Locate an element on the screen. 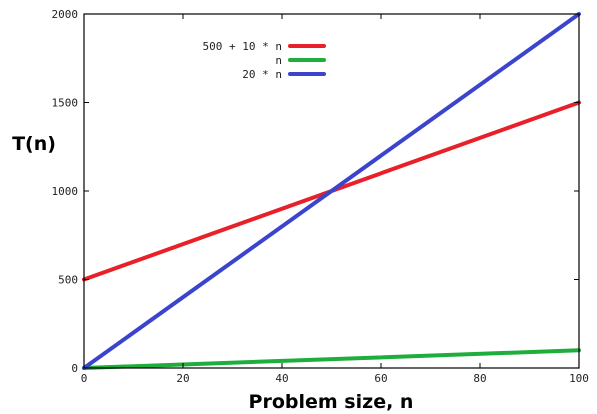 The image size is (597, 414). y-tick-label: 0 is located at coordinates (74, 368).